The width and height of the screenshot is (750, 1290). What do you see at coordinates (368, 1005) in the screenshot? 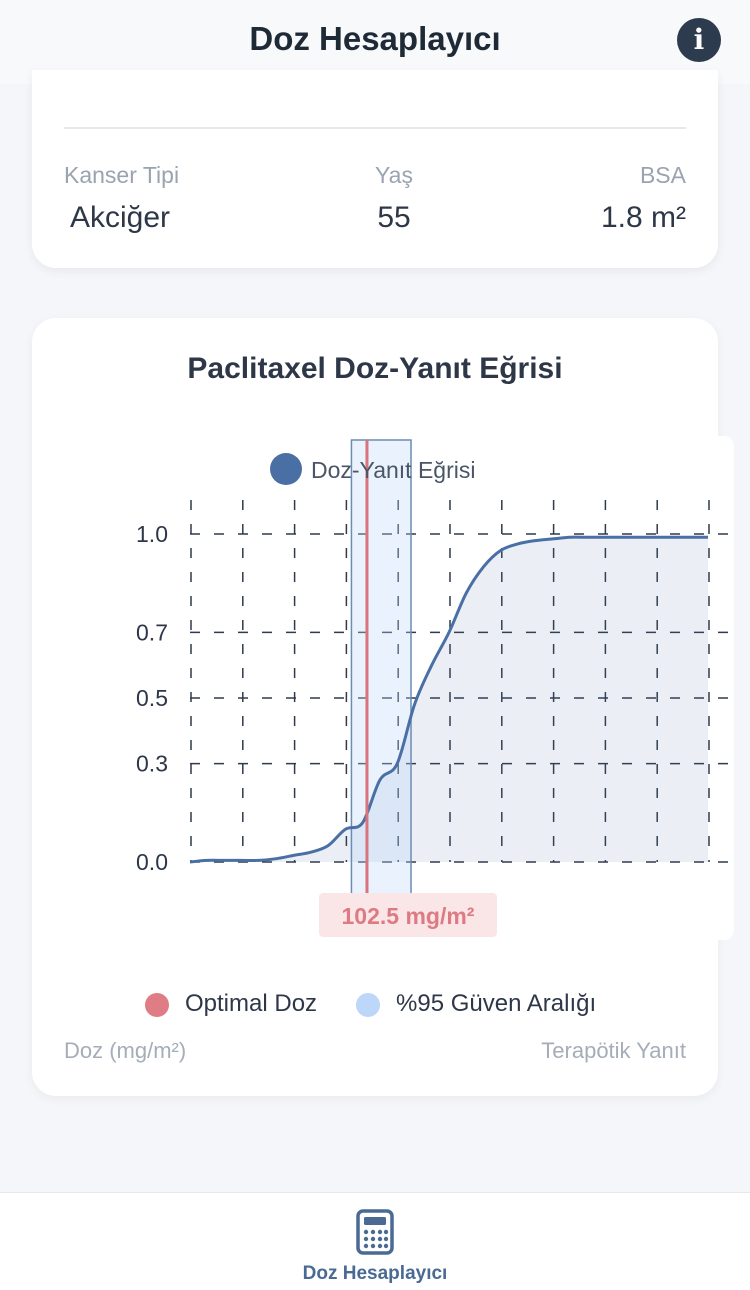
I see `confidence-legend-dot` at bounding box center [368, 1005].